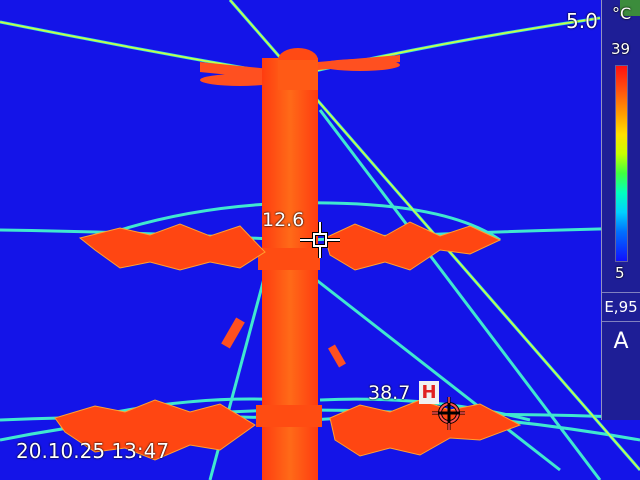  I want to click on lower-insulators, so click(288, 430).